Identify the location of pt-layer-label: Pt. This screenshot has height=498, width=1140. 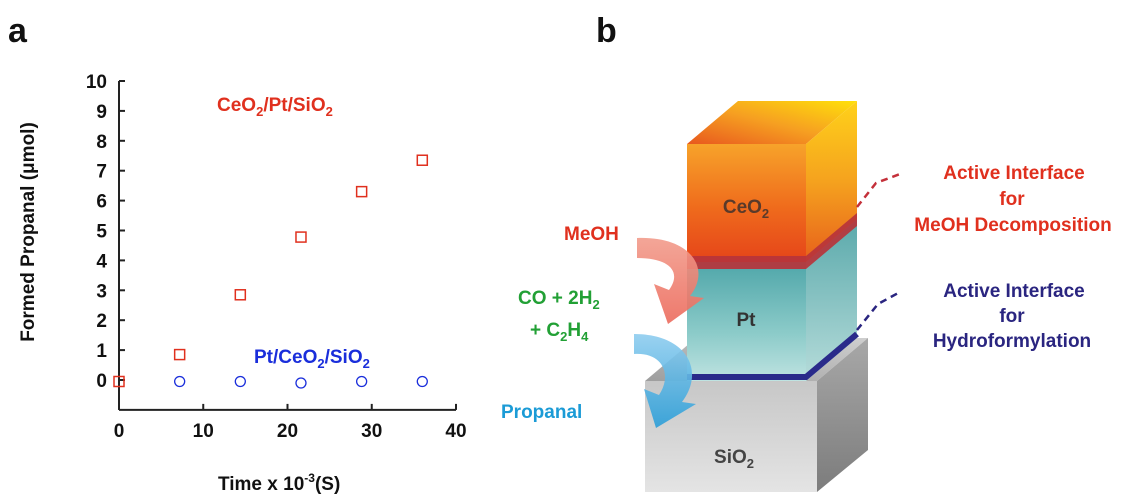
(747, 320).